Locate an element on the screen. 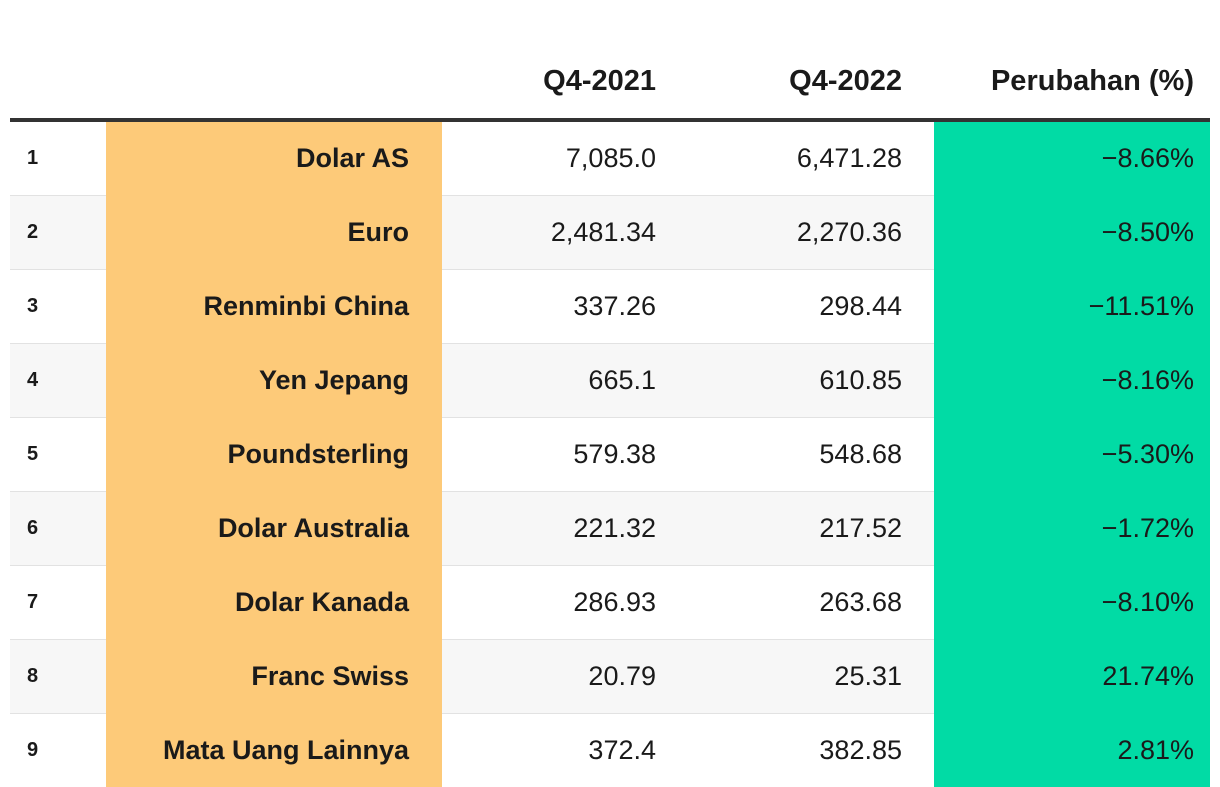 The width and height of the screenshot is (1220, 787). row-value-q4-2021: 665.1 is located at coordinates (565, 381).